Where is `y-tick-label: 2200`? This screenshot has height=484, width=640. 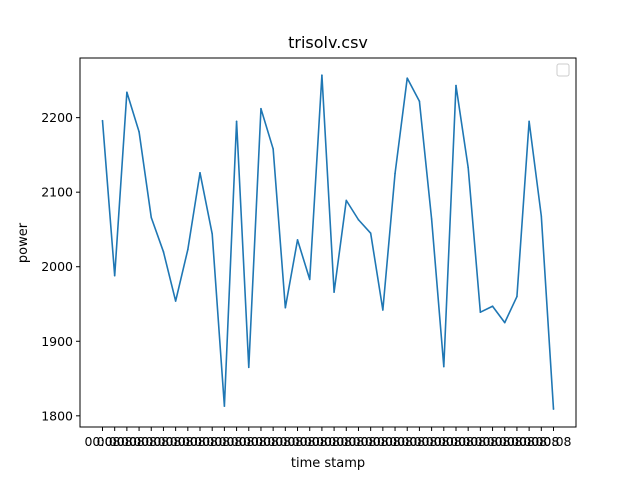
y-tick-label: 2200 is located at coordinates (57, 117).